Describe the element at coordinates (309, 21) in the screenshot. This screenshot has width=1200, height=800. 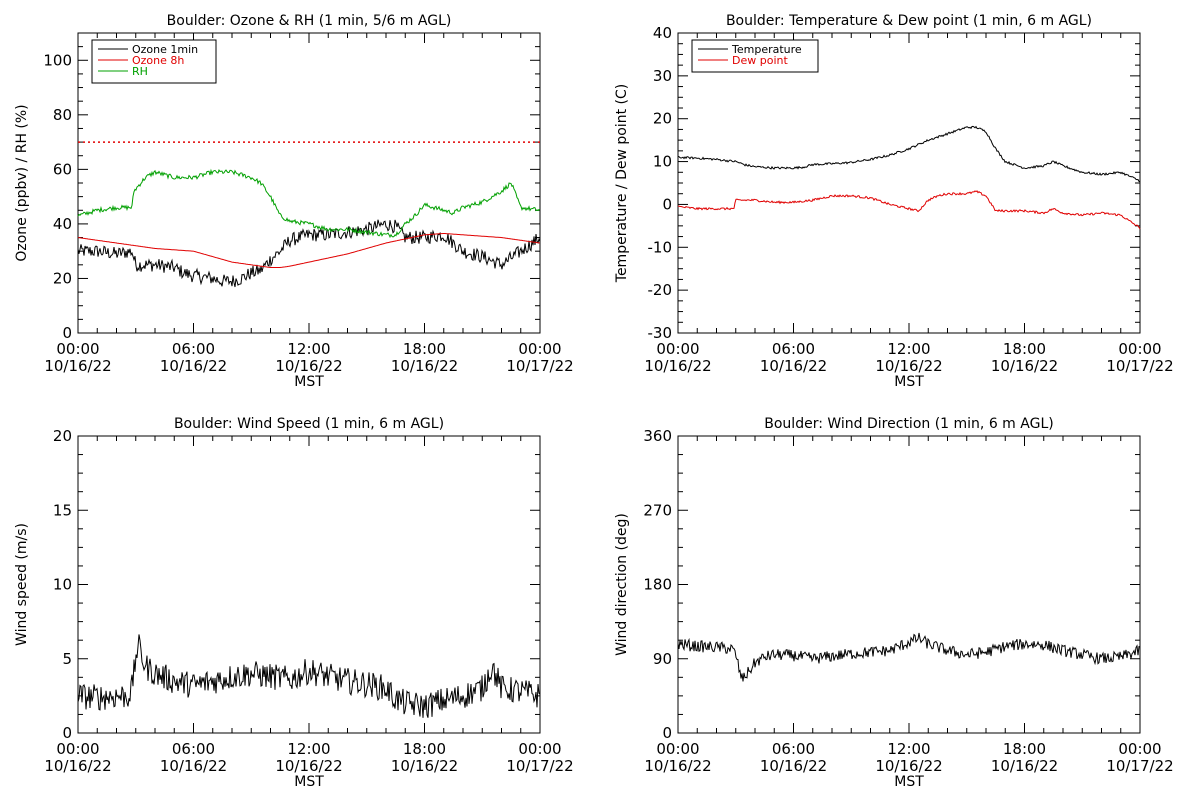
I see `chart-title: Boulder: Ozone & RH (1 min, 5/6 m AGL)` at that location.